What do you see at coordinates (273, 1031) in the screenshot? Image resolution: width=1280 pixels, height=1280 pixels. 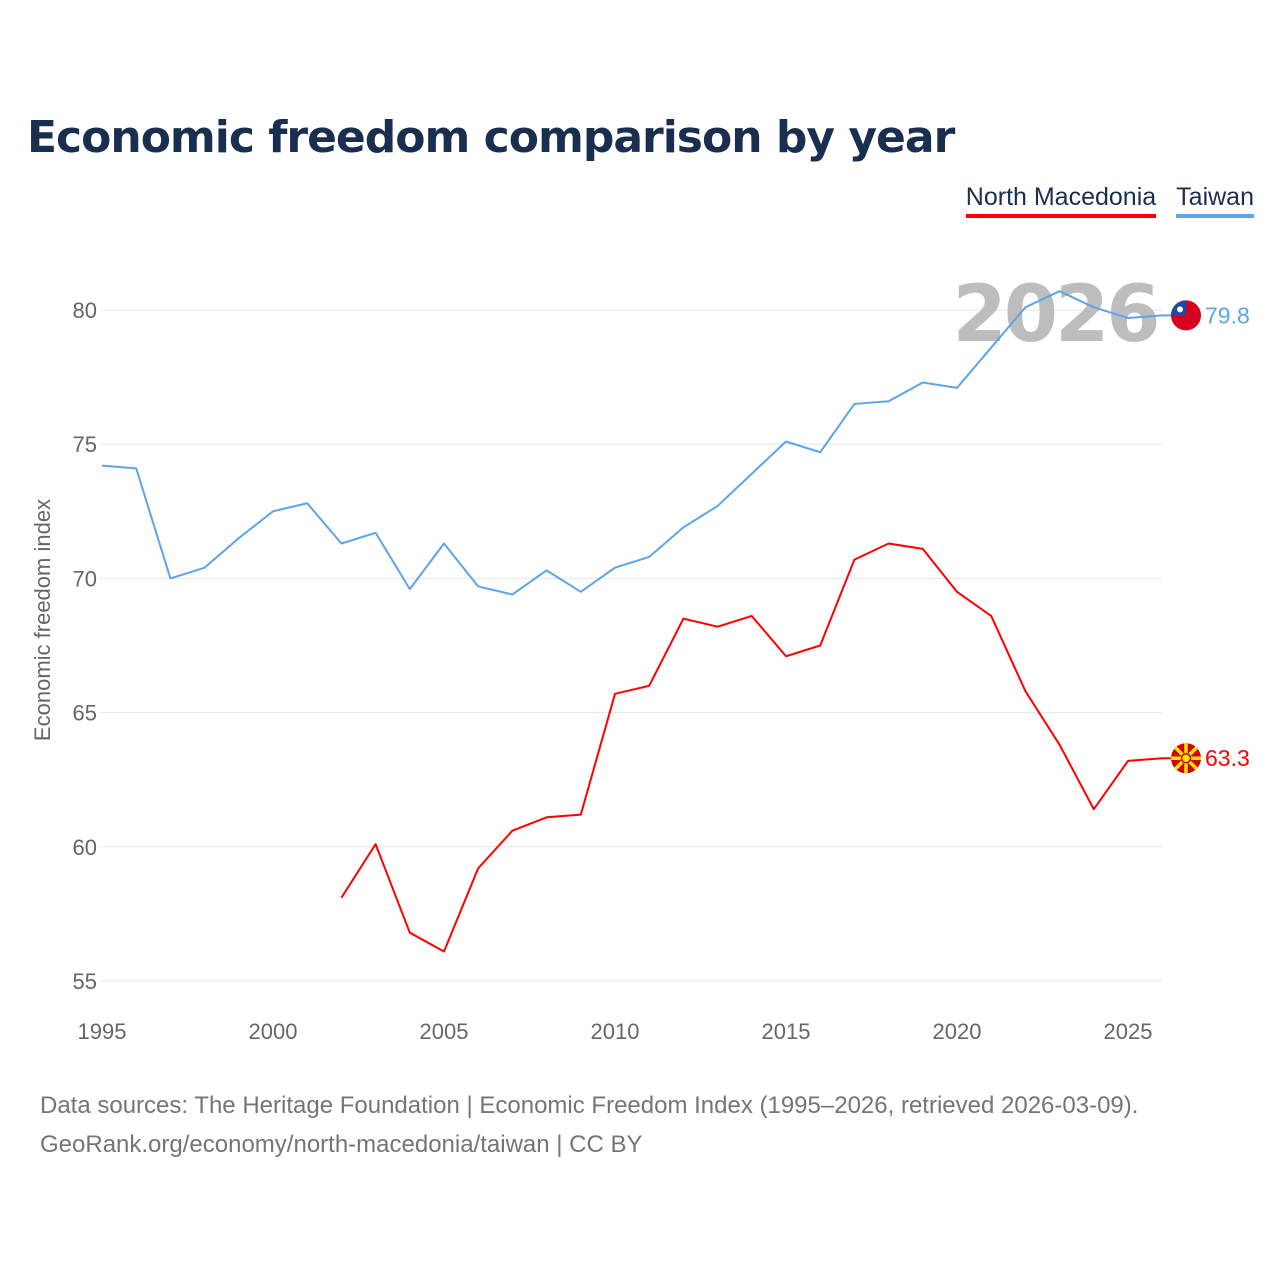 I see `x-tick-label: 2000` at bounding box center [273, 1031].